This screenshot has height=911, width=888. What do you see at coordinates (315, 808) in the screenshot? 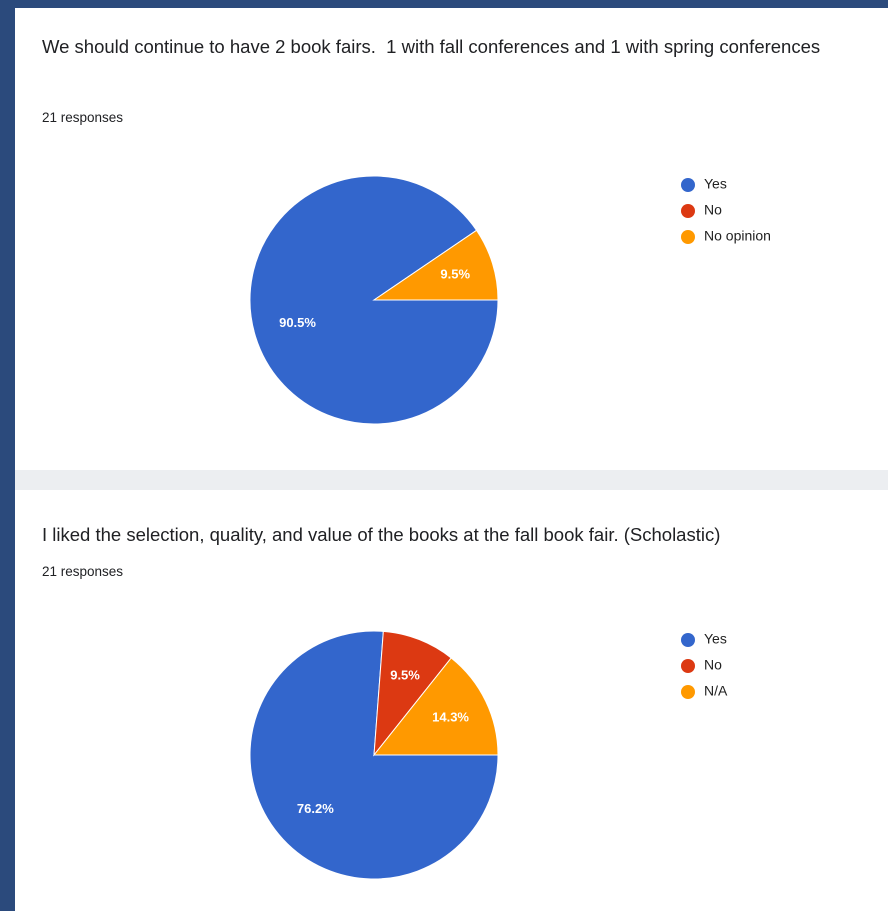
I see `slice-label: 76.2%` at bounding box center [315, 808].